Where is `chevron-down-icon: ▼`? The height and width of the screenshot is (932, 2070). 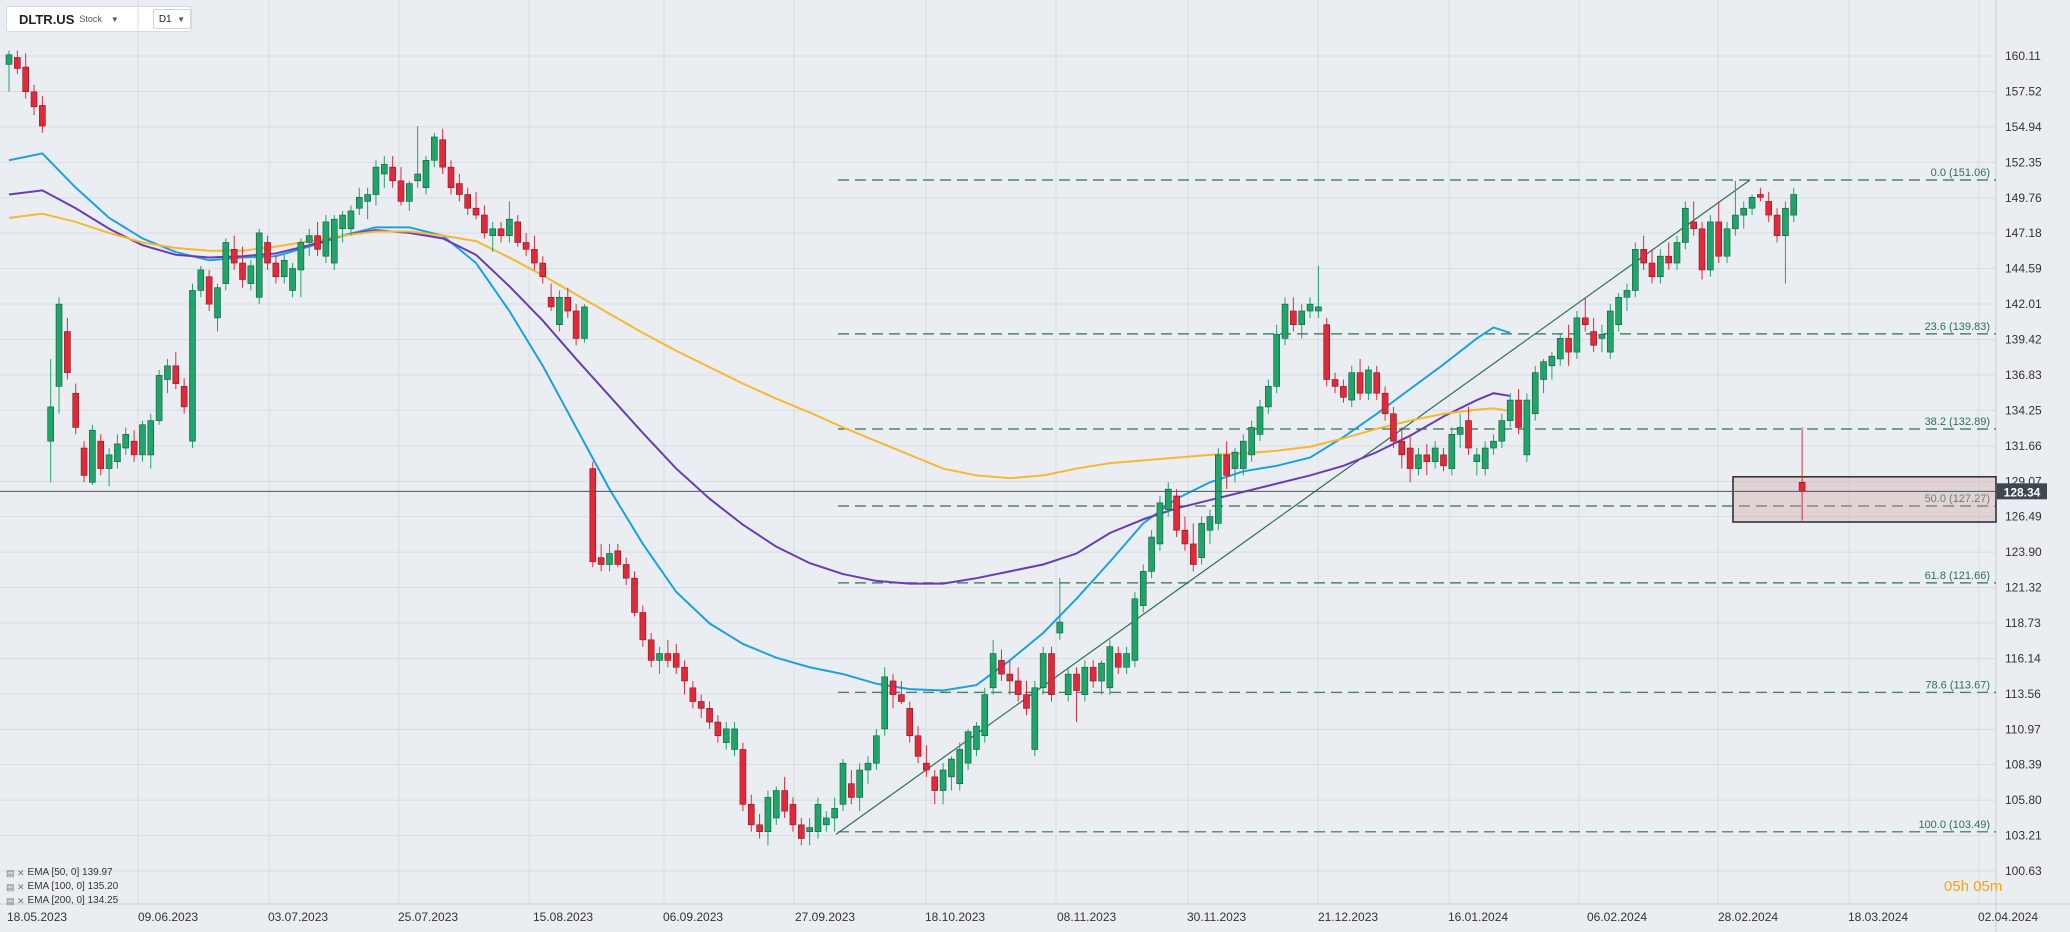
chevron-down-icon: ▼ is located at coordinates (114, 19).